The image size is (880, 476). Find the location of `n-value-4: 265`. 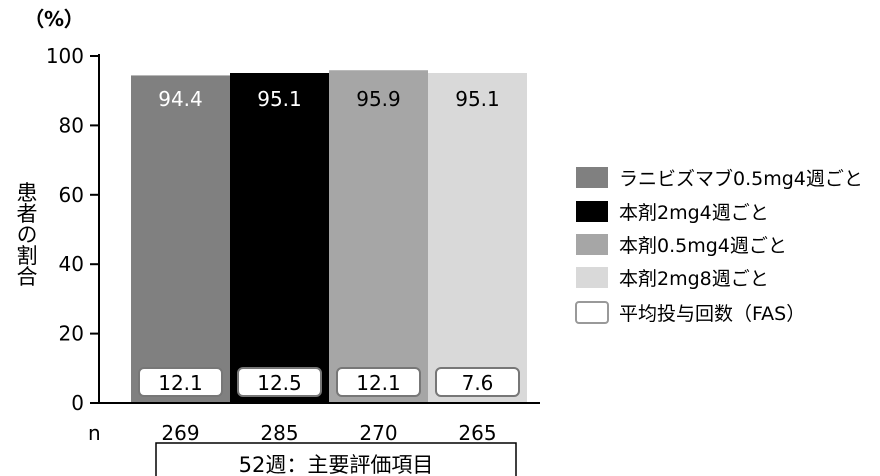

n-value-4: 265 is located at coordinates (477, 433).